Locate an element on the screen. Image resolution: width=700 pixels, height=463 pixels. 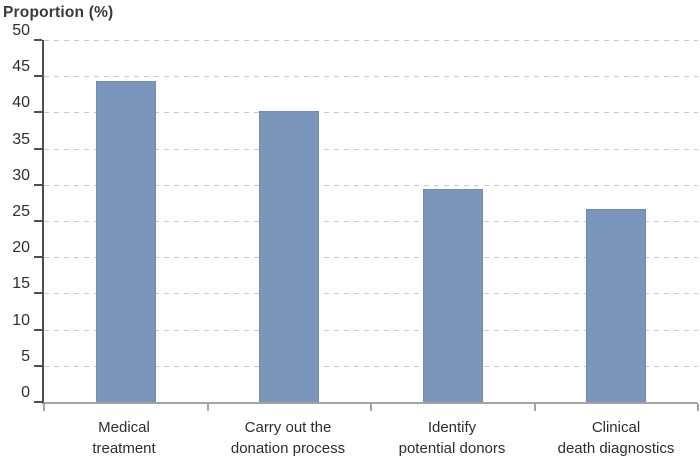
y-tick-label-45: 45 is located at coordinates (21, 67).